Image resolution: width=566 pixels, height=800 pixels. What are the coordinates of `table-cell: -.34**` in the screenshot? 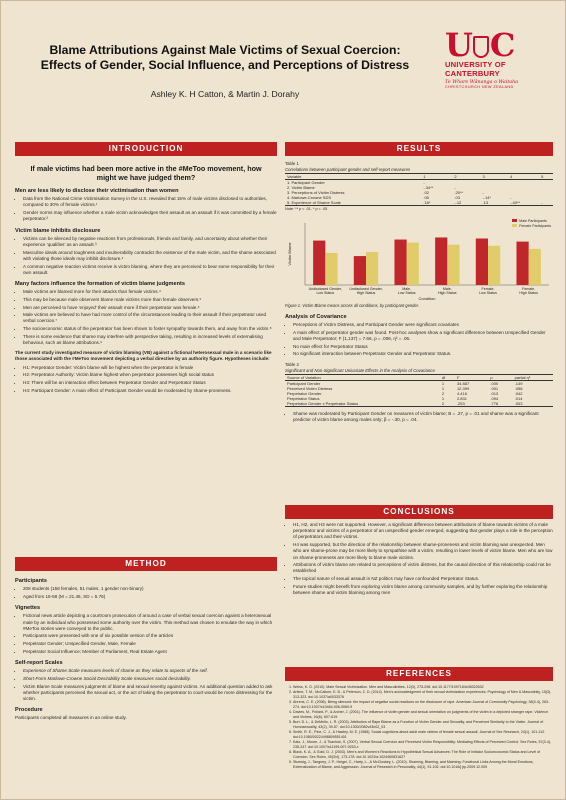 It's located at (428, 188).